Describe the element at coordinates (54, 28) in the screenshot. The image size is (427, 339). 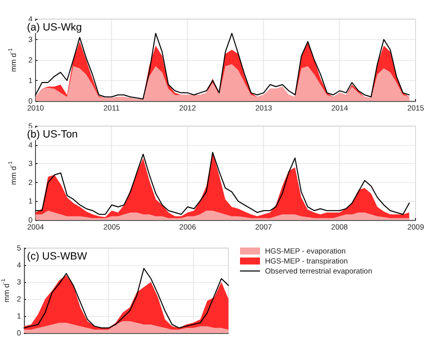
I see `chart-title: (a) US-Wkg` at that location.